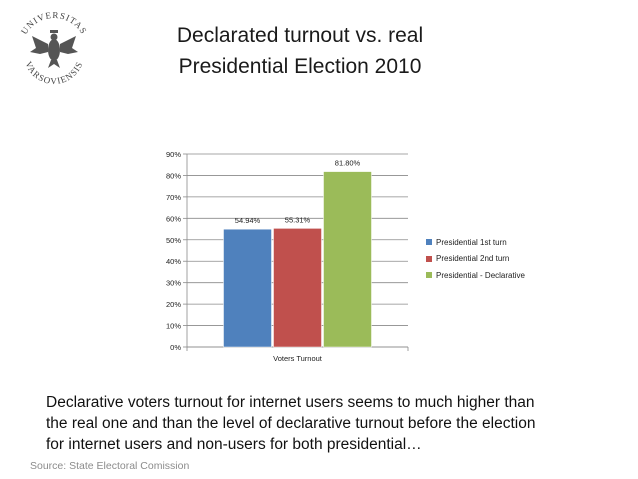 The width and height of the screenshot is (638, 479). Describe the element at coordinates (175, 347) in the screenshot. I see `y-tick-label: 0%` at that location.